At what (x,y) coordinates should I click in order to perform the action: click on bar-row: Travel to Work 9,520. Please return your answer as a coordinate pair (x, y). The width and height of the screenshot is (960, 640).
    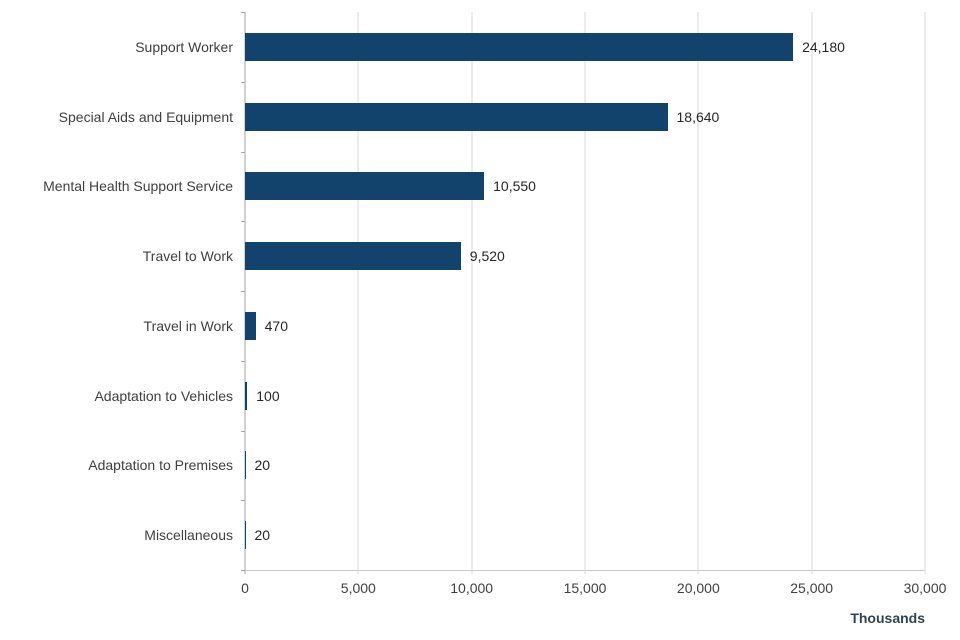
    Looking at the image, I should click on (462, 256).